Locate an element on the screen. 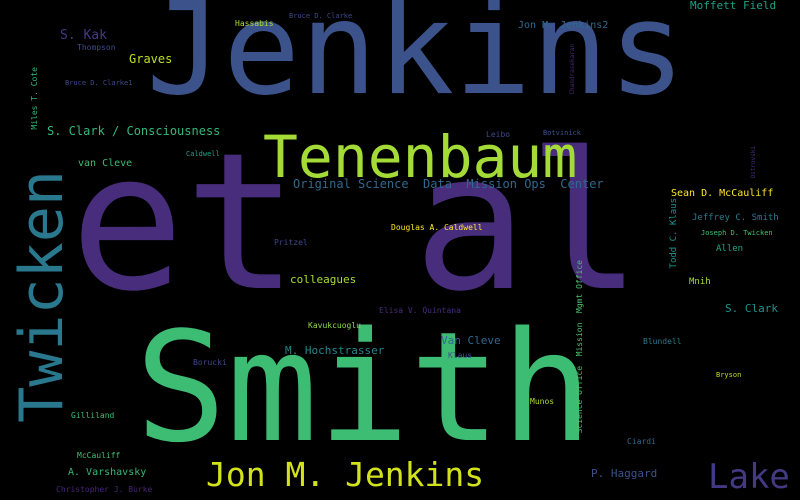 Image resolution: width=800 pixels, height=500 pixels. word-graves: Graves is located at coordinates (151, 59).